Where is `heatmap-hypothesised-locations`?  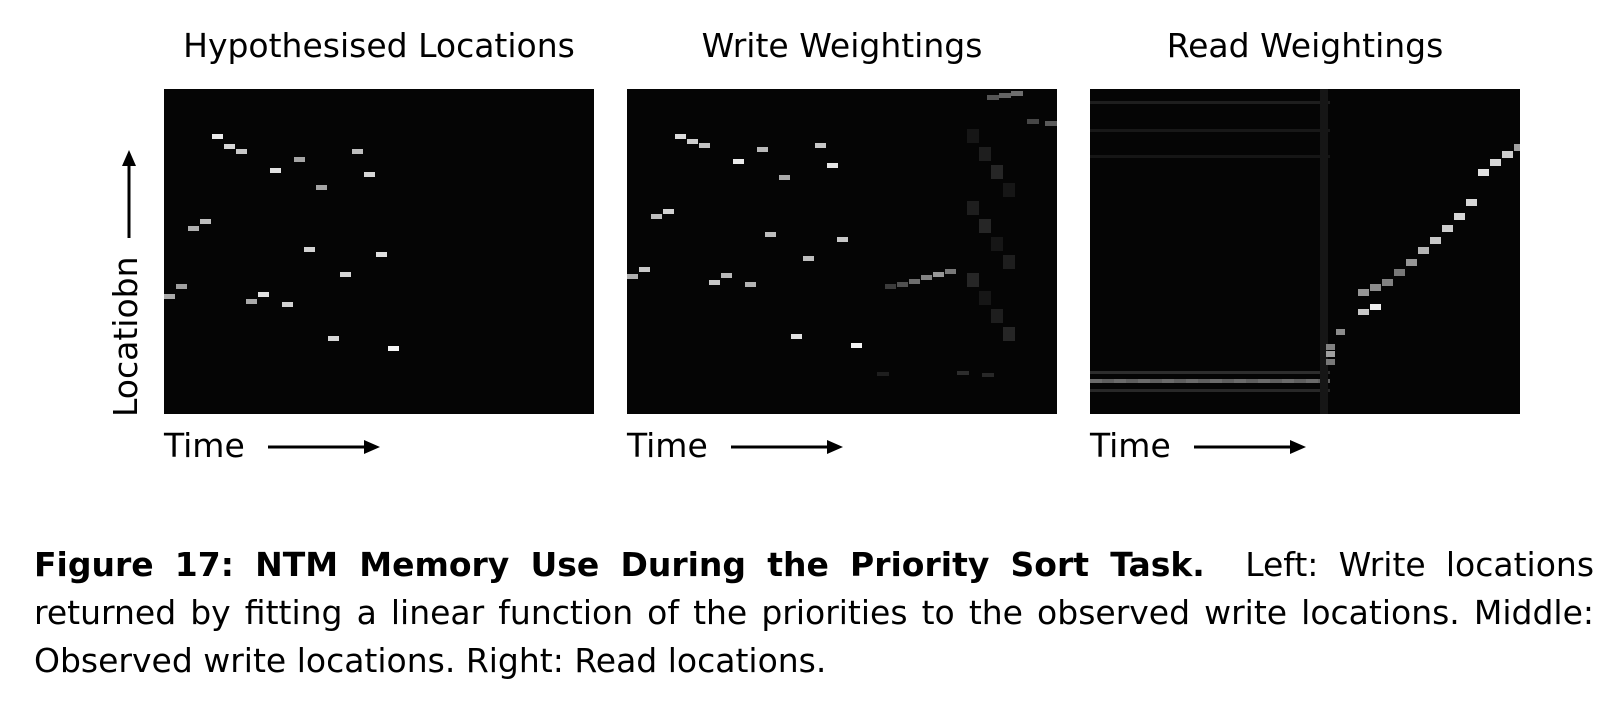
heatmap-hypothesised-locations is located at coordinates (379, 251).